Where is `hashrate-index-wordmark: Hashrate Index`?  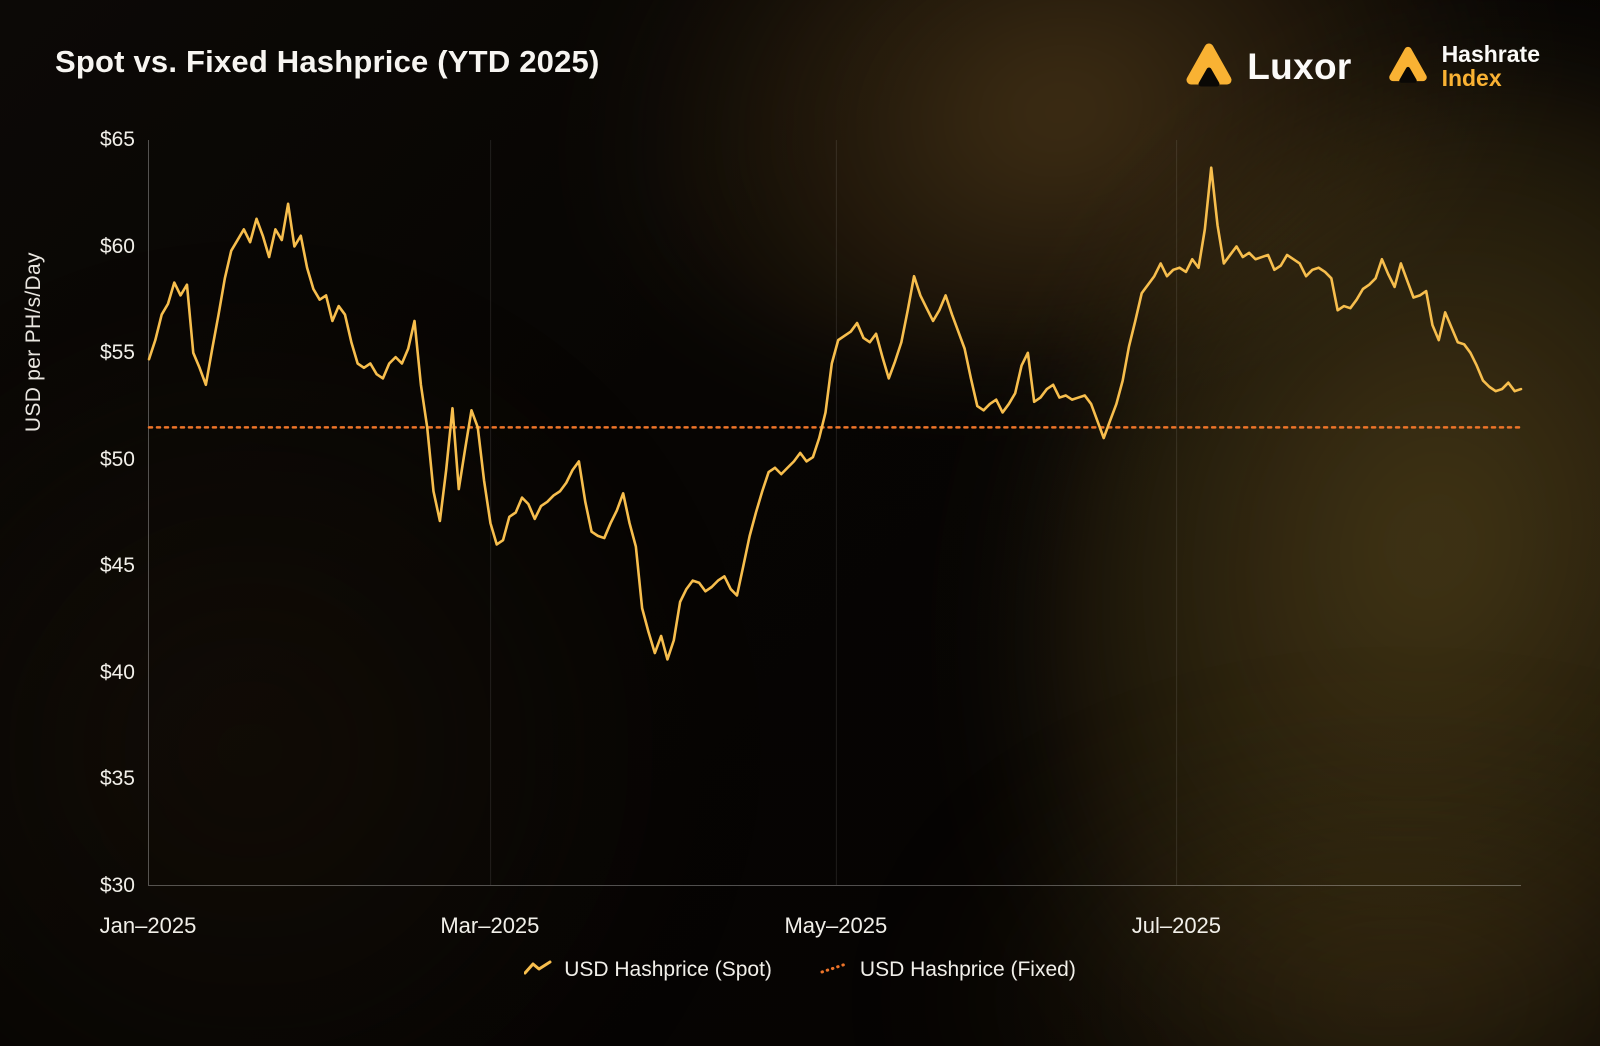 hashrate-index-wordmark: Hashrate Index is located at coordinates (1490, 66).